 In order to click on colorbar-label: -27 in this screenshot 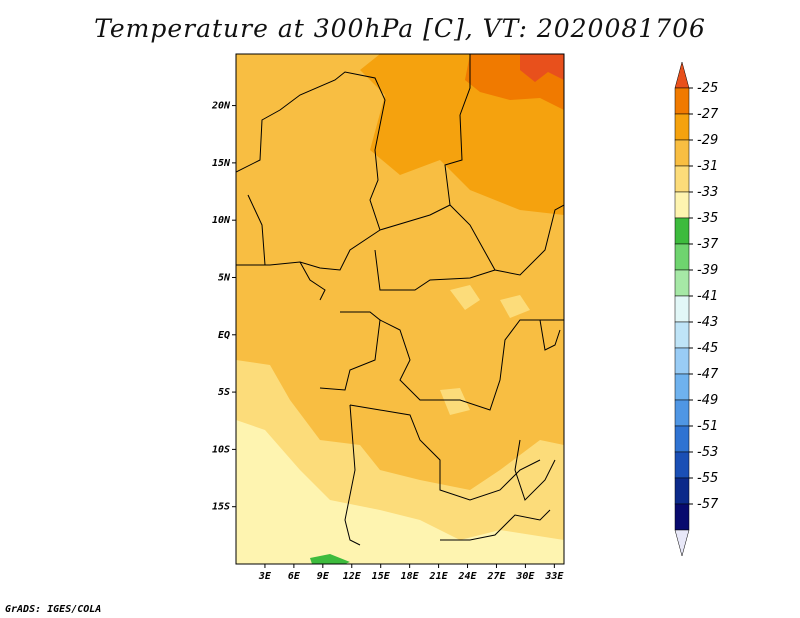, I will do `click(708, 114)`.